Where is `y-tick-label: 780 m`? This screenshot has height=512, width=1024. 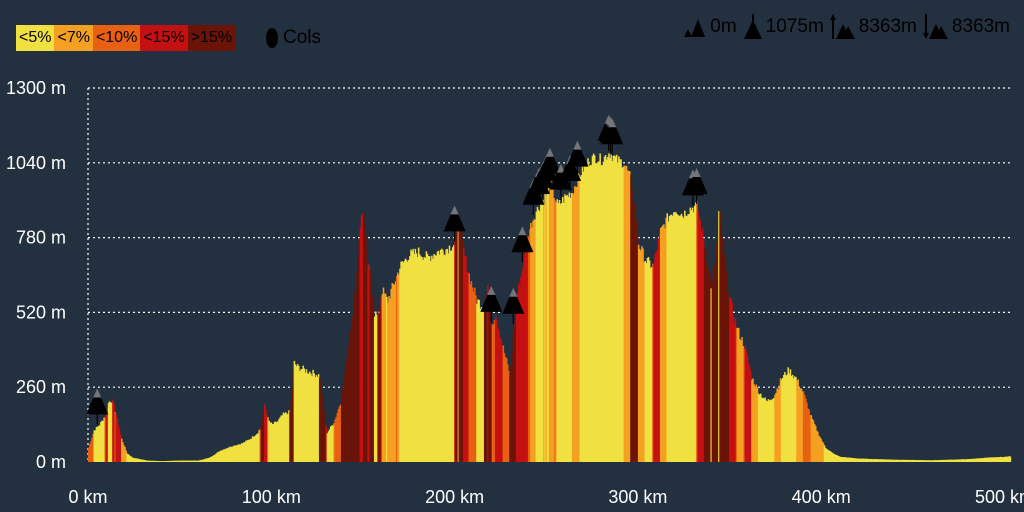 y-tick-label: 780 m is located at coordinates (41, 238).